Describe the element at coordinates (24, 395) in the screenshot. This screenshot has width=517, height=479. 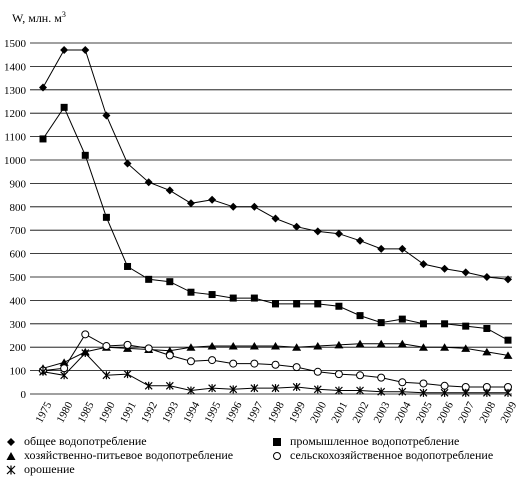
I see `y-tick-label: 0` at that location.